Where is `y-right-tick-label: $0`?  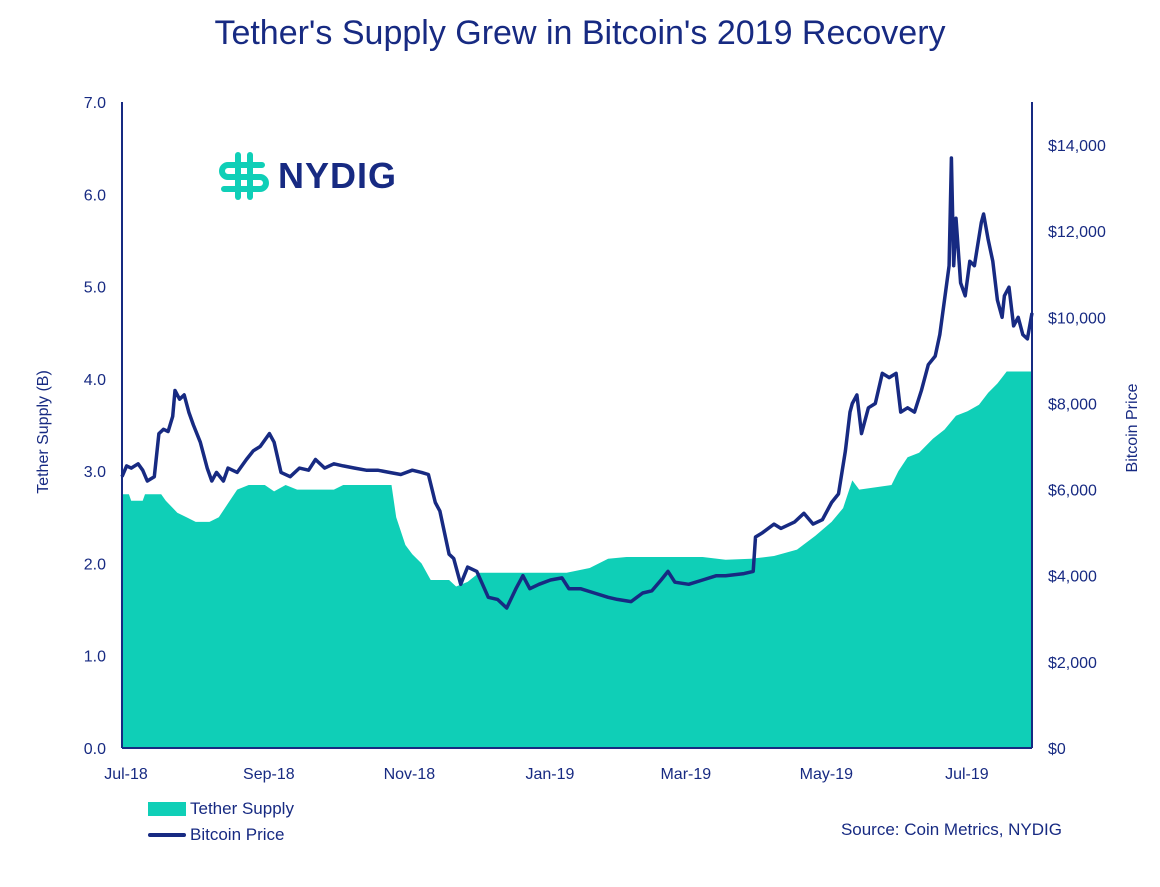
y-right-tick-label: $0 is located at coordinates (1057, 749).